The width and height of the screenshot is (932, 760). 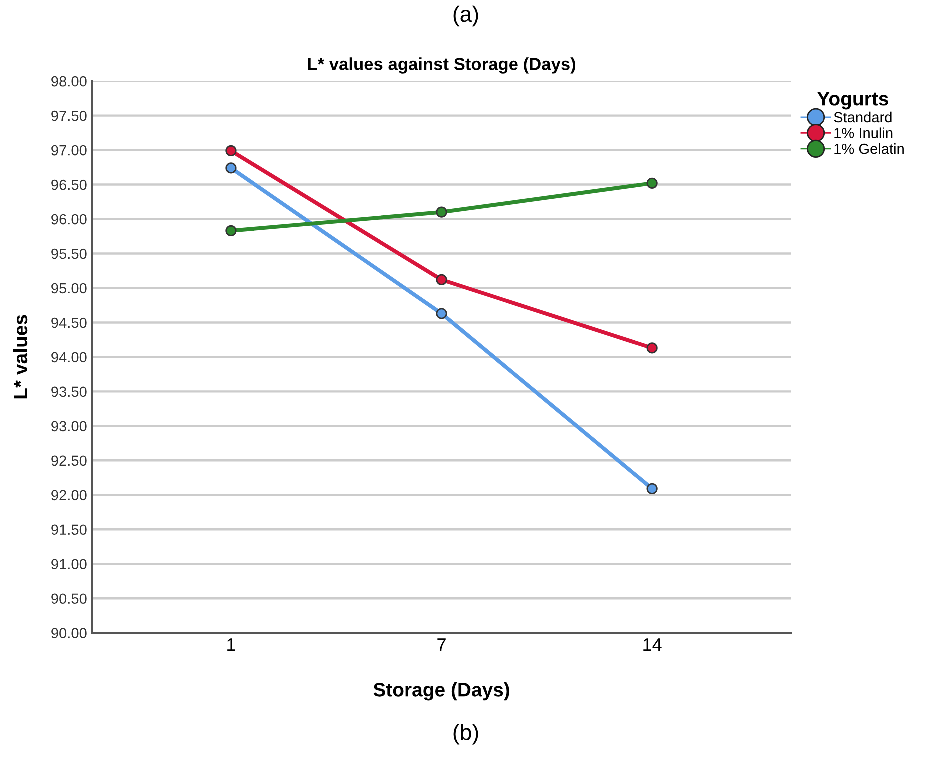 I want to click on y-tick-label: 94.50, so click(x=69, y=323).